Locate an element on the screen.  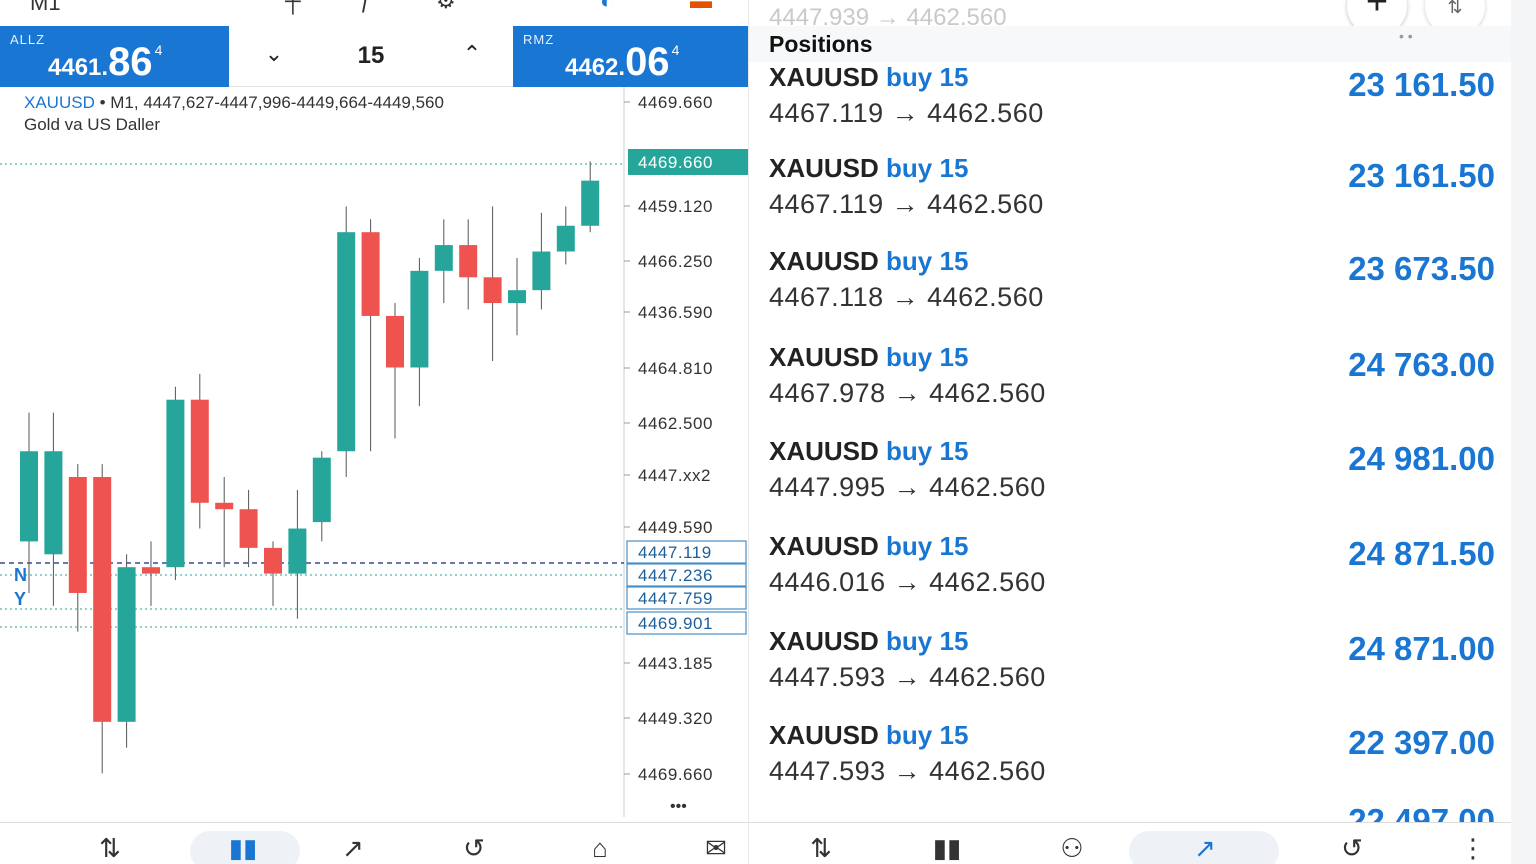
indicators-icon: ƒ is located at coordinates (366, 6).